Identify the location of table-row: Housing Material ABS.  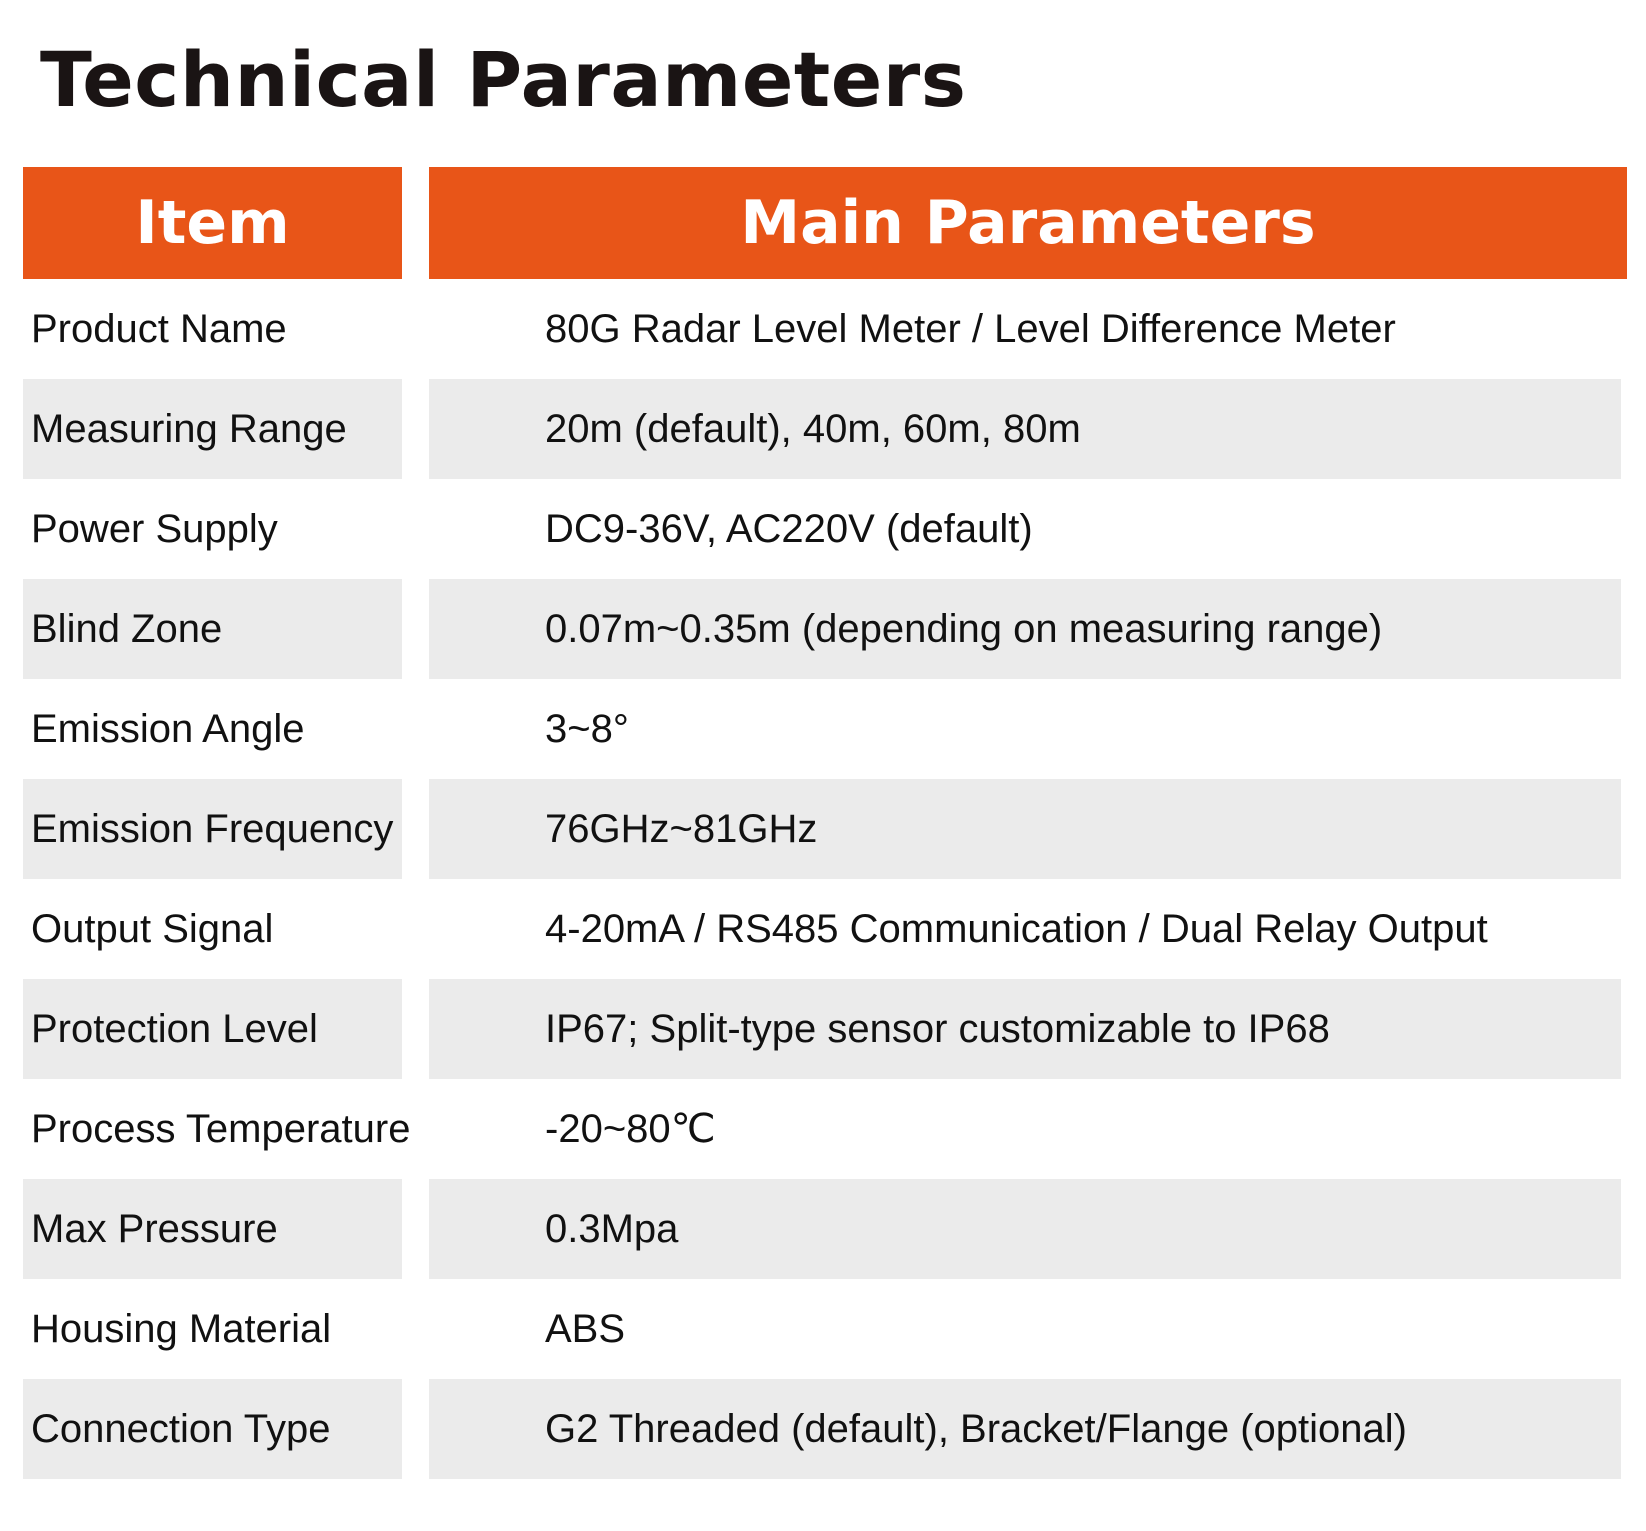
(823, 1329).